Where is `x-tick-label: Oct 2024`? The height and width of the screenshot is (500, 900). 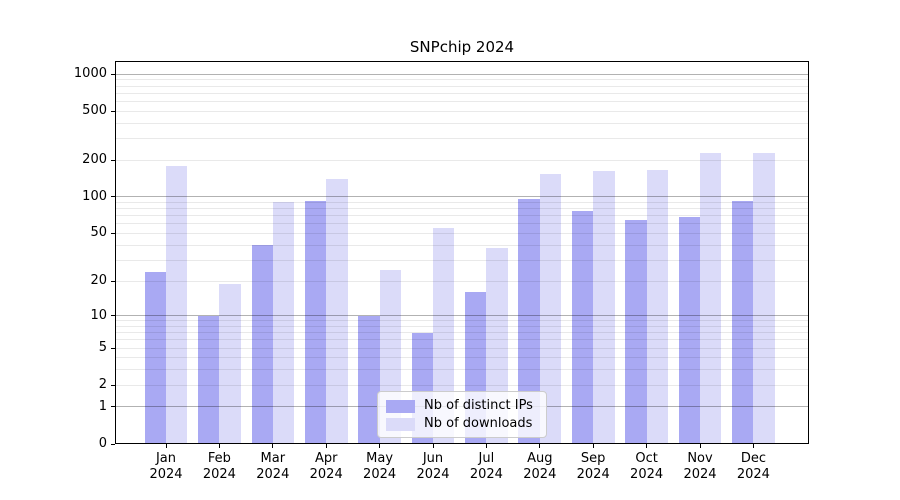
x-tick-label: Oct 2024 is located at coordinates (647, 466).